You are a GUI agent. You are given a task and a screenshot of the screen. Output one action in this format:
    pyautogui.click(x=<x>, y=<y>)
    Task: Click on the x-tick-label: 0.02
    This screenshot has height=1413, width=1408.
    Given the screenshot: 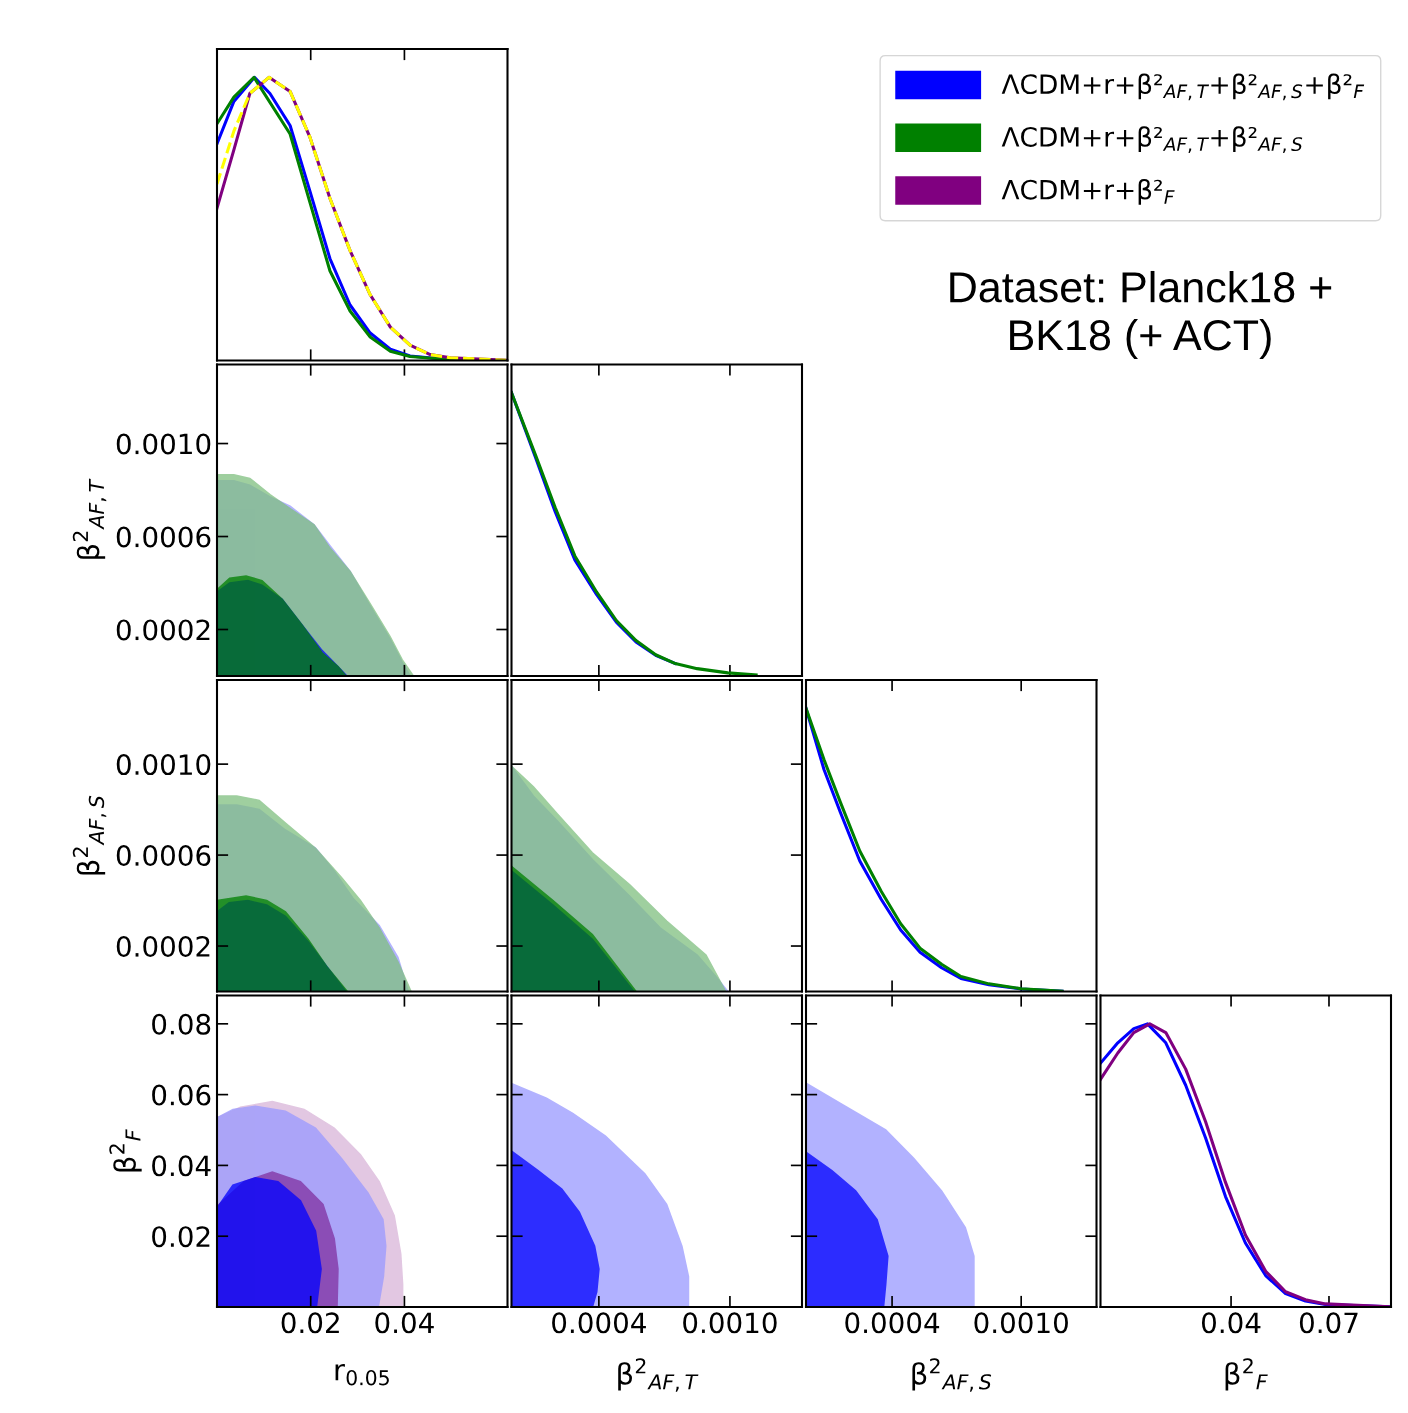 What is the action you would take?
    pyautogui.click(x=310, y=1323)
    